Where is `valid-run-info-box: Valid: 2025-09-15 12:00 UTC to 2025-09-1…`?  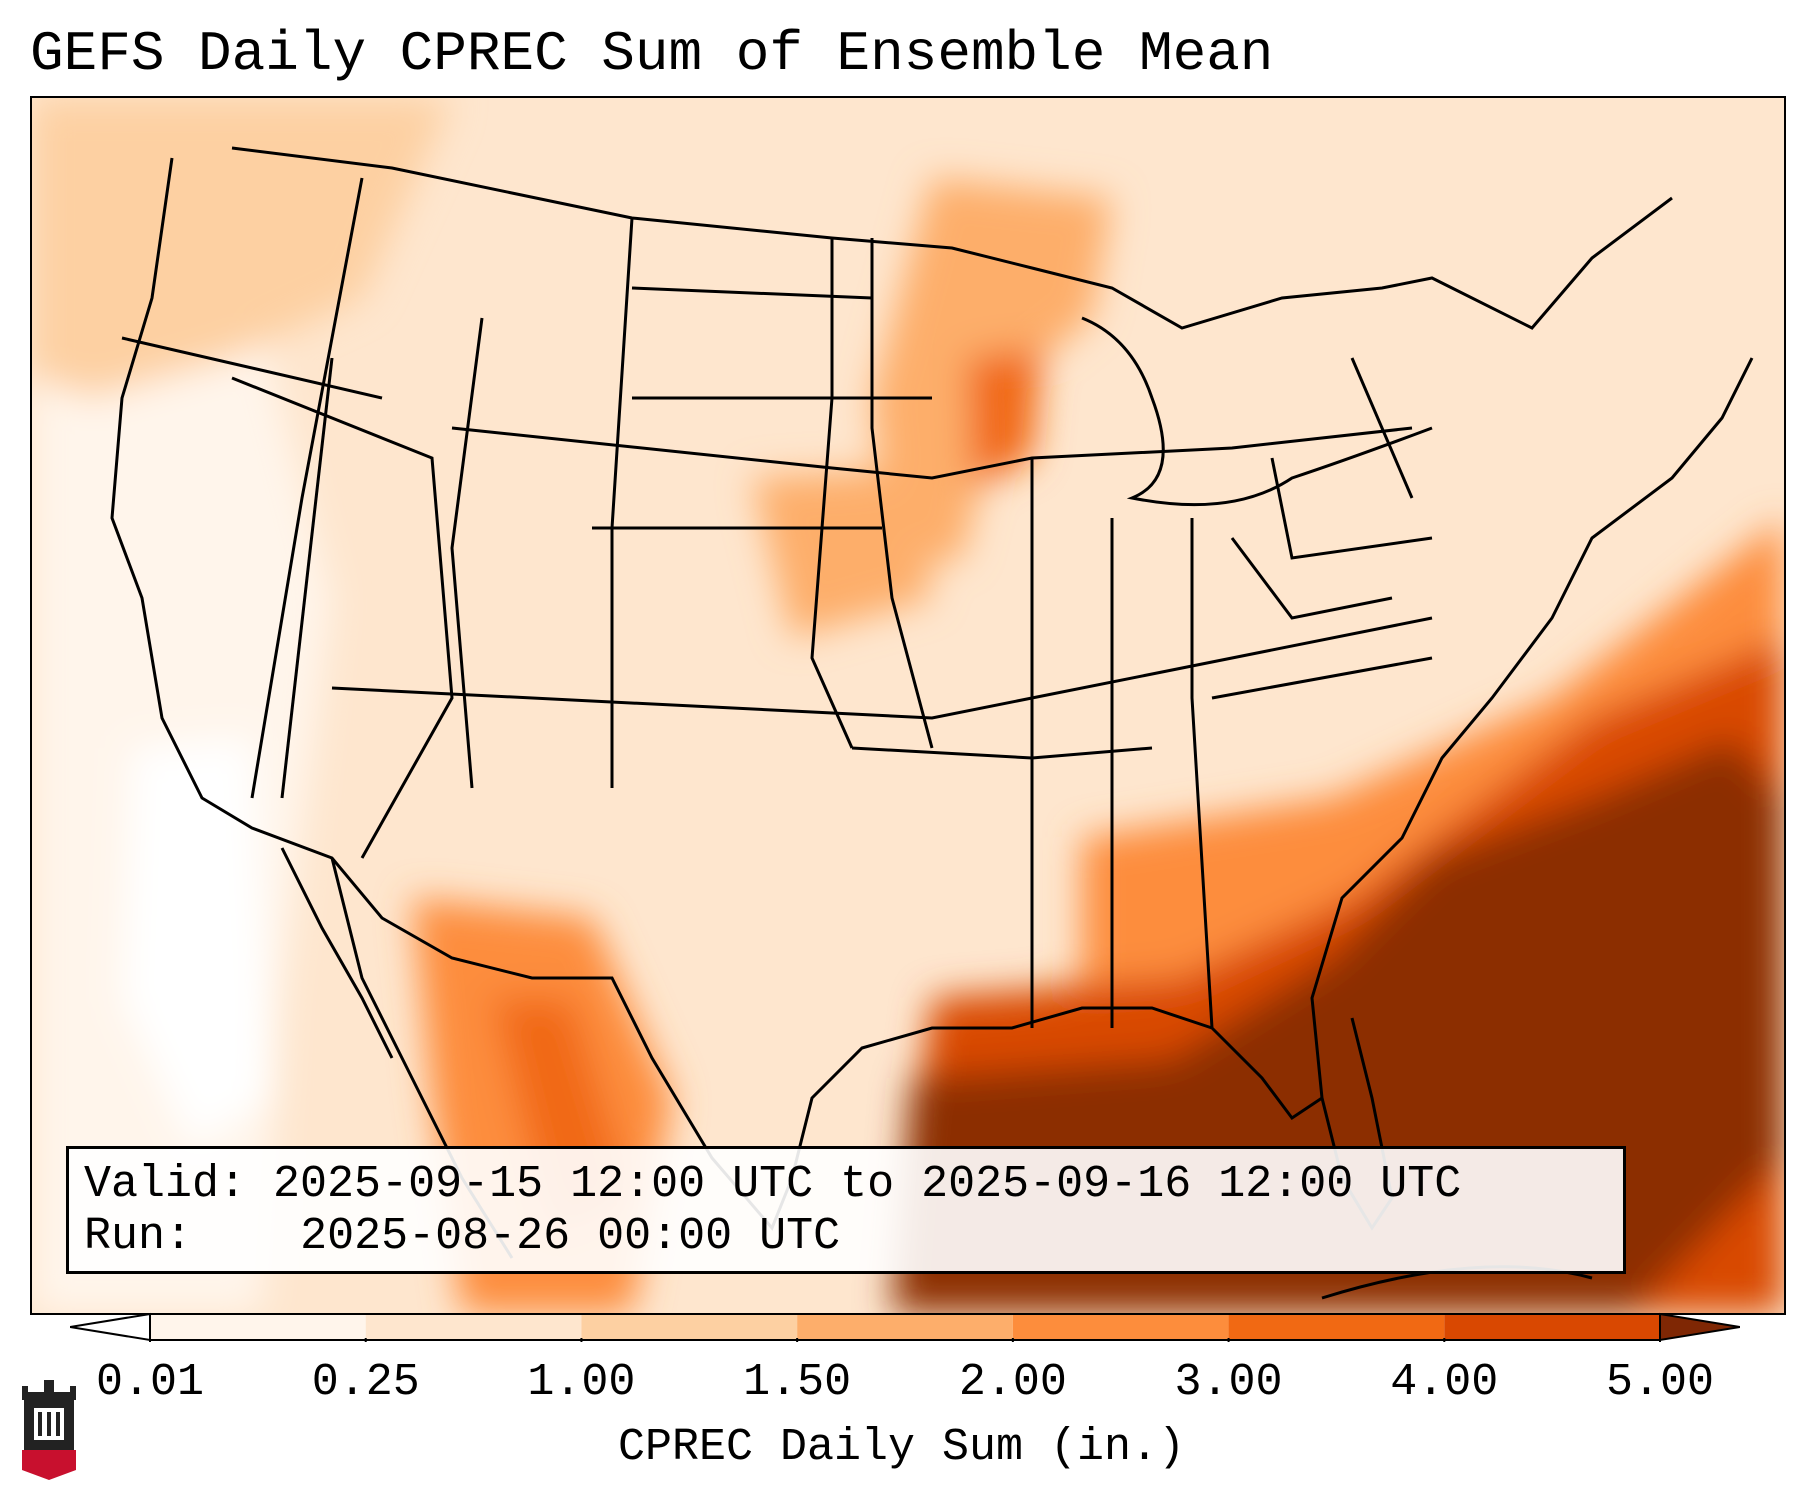 valid-run-info-box: Valid: 2025-09-15 12:00 UTC to 2025-09-1… is located at coordinates (846, 1210).